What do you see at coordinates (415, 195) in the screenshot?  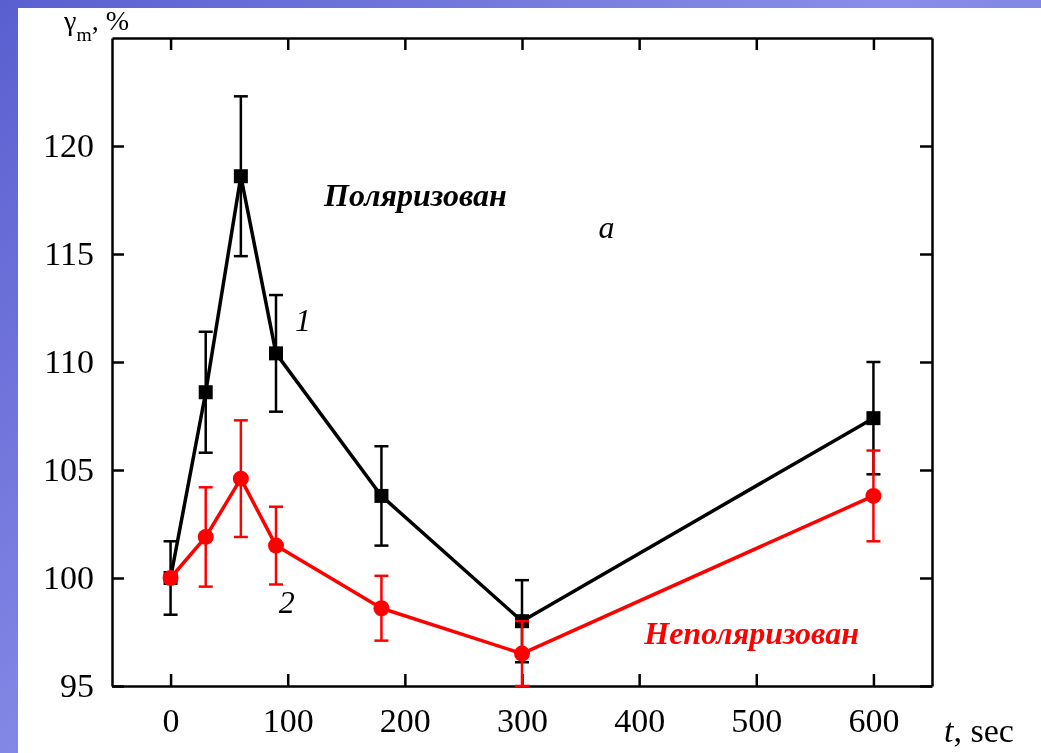 I see `text: Поляризован` at bounding box center [415, 195].